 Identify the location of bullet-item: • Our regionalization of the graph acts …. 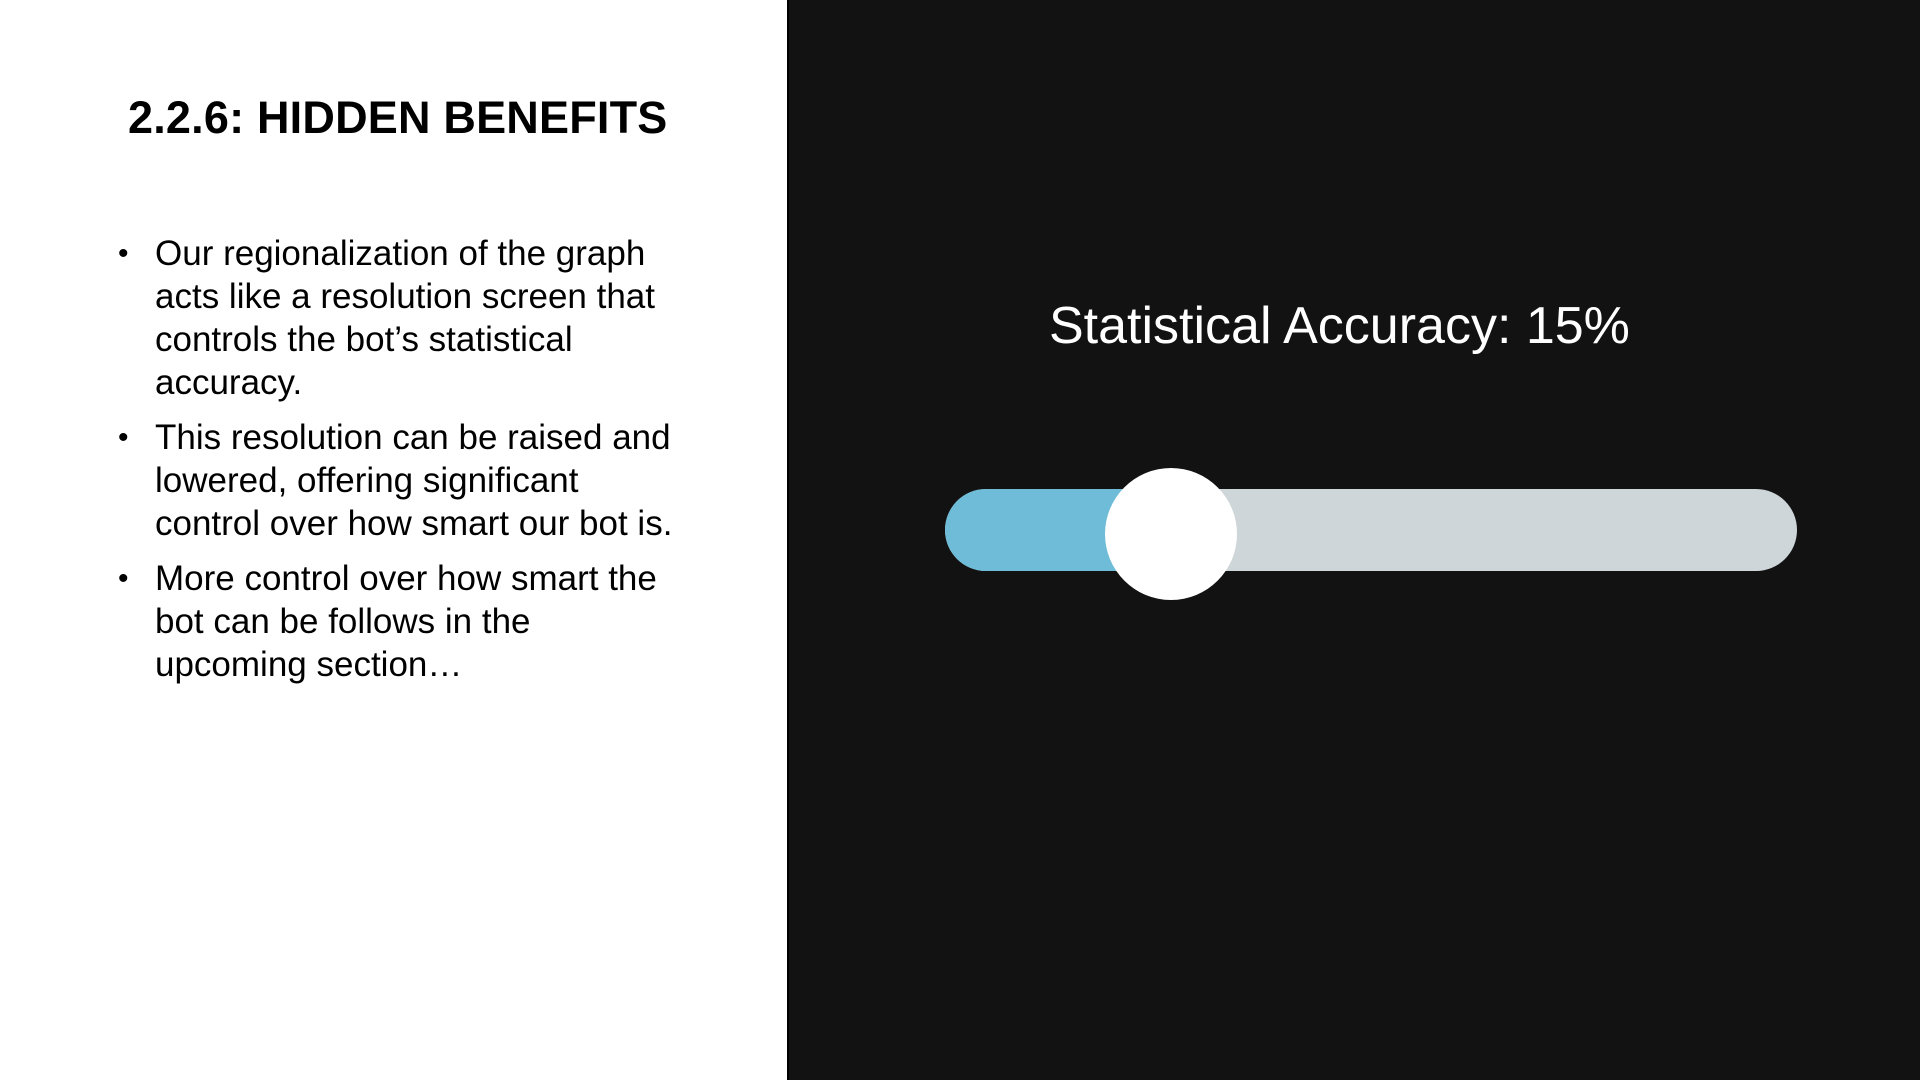
(398, 318).